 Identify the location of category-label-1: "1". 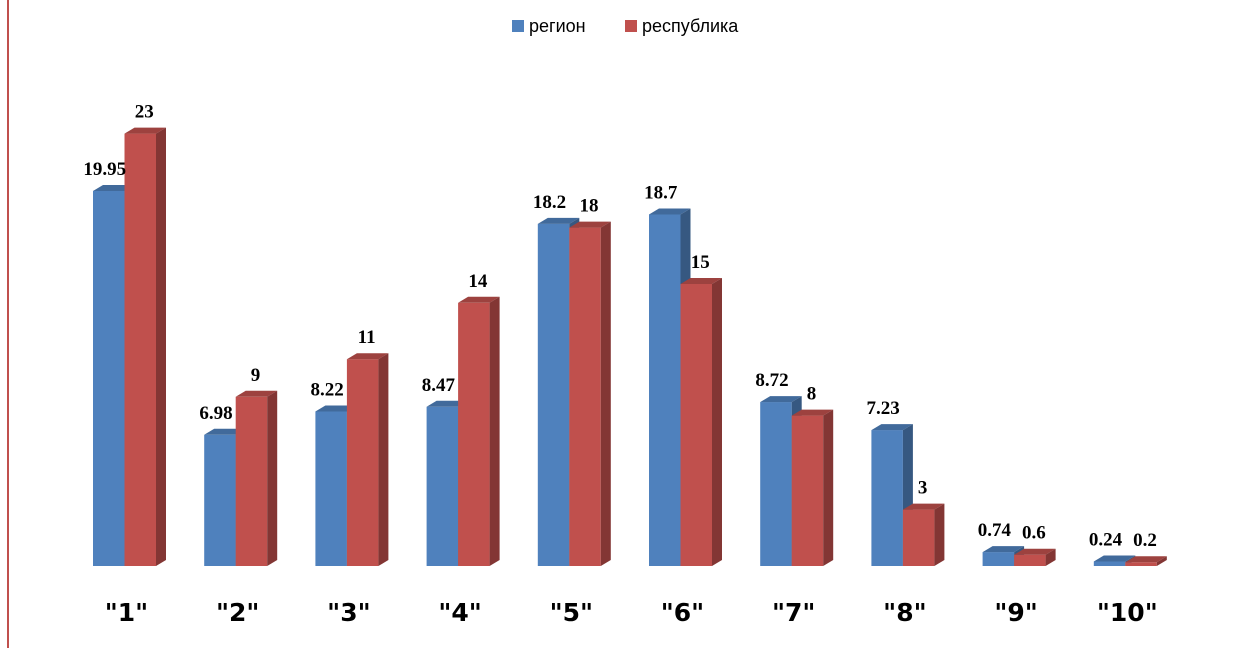
(126, 612).